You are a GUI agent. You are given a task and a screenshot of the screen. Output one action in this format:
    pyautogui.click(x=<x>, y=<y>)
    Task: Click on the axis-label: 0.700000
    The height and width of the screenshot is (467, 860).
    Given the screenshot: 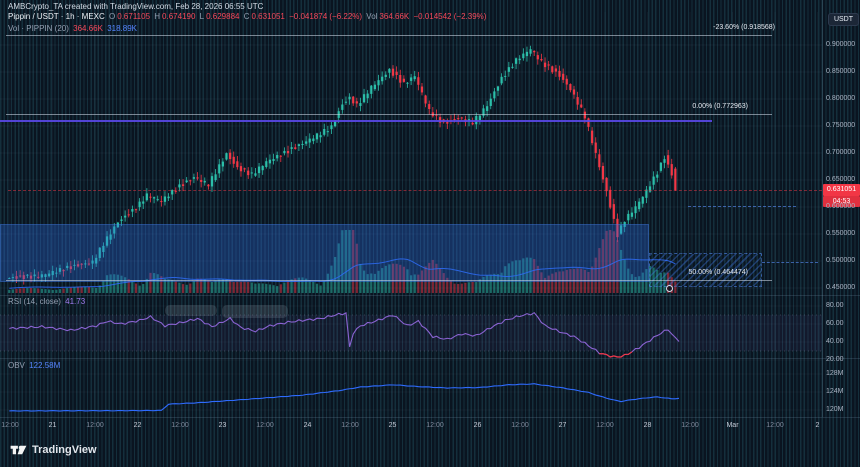 What is the action you would take?
    pyautogui.click(x=841, y=152)
    